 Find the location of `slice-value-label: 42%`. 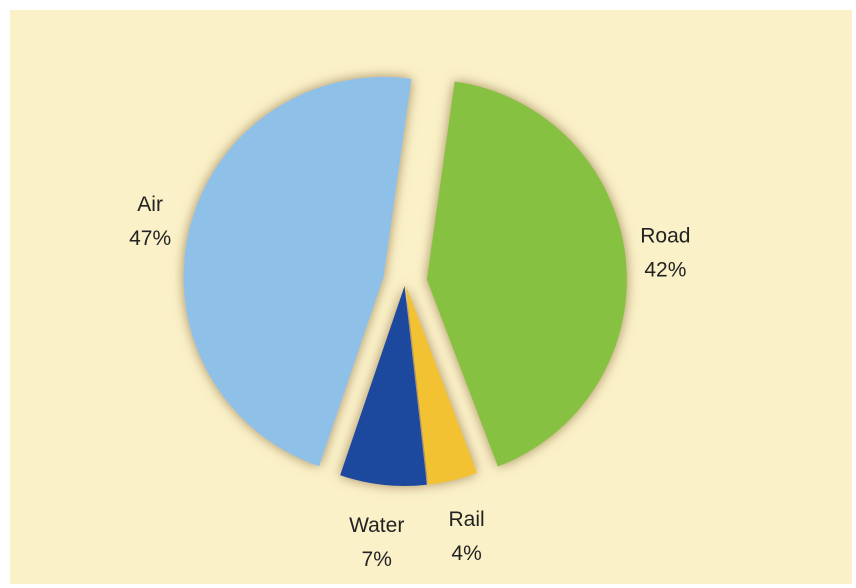

slice-value-label: 42% is located at coordinates (665, 269).